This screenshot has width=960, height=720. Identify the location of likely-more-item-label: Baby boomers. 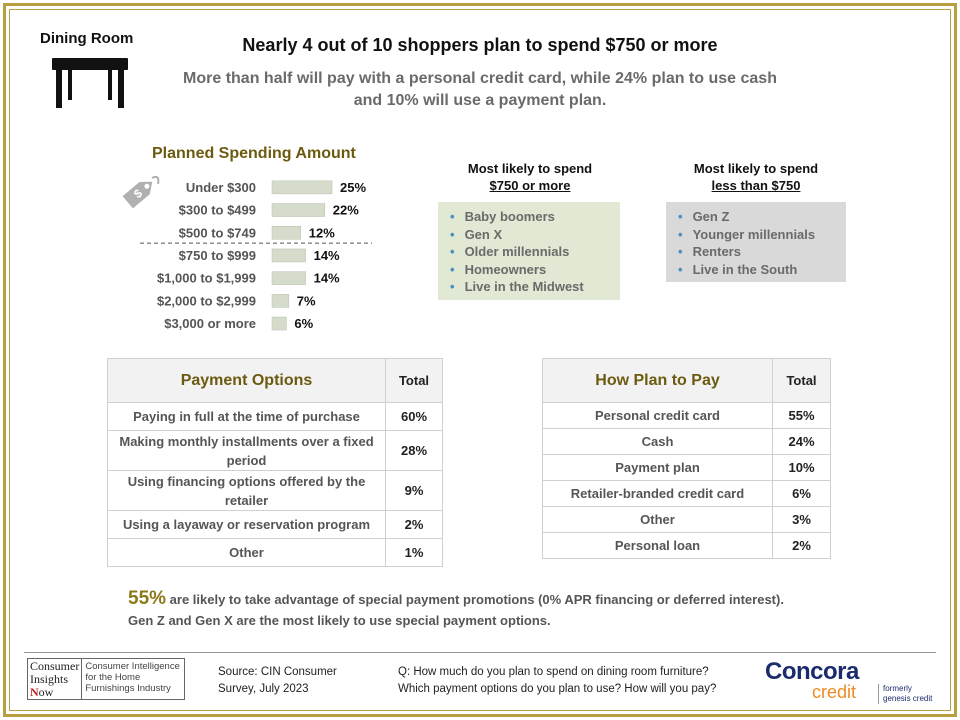
(509, 216).